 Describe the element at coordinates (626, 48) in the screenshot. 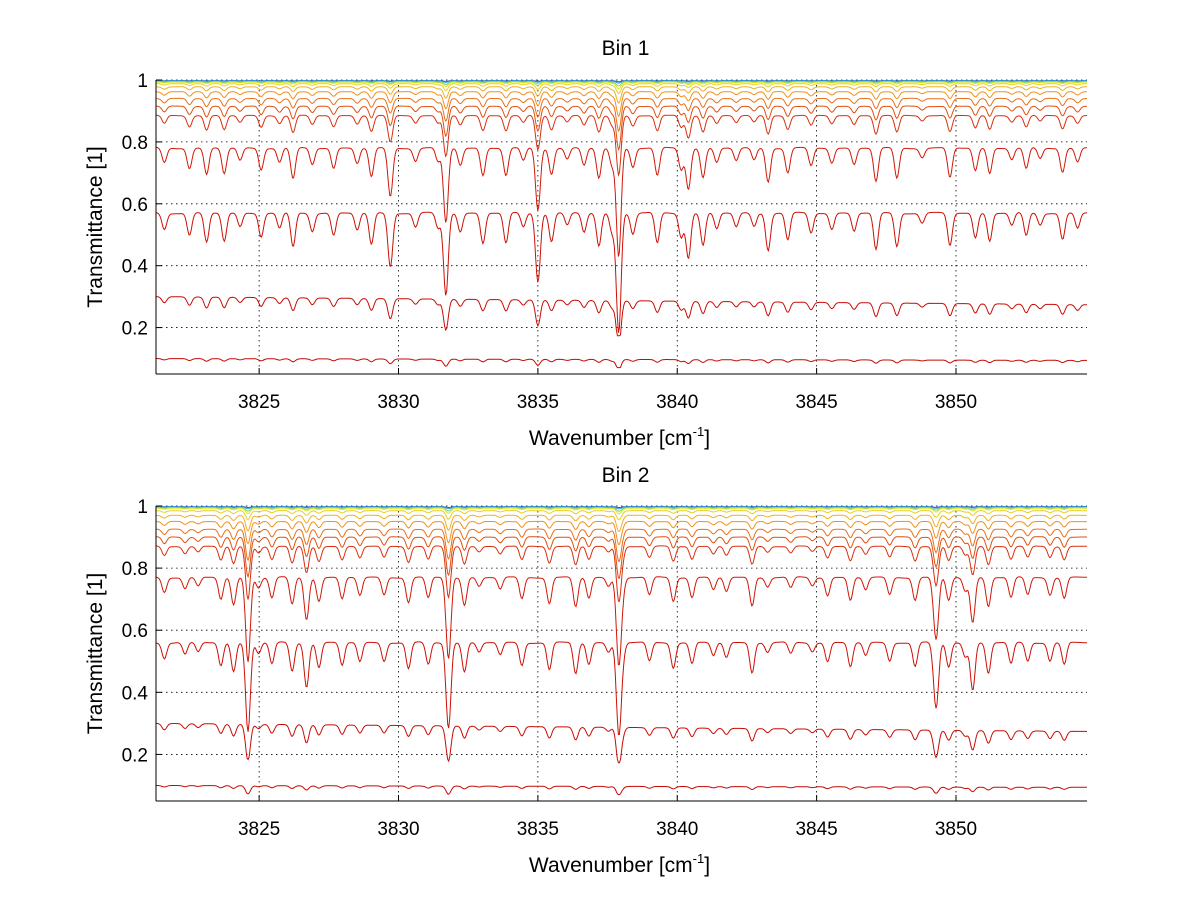

I see `chart-title: Bin 1` at that location.